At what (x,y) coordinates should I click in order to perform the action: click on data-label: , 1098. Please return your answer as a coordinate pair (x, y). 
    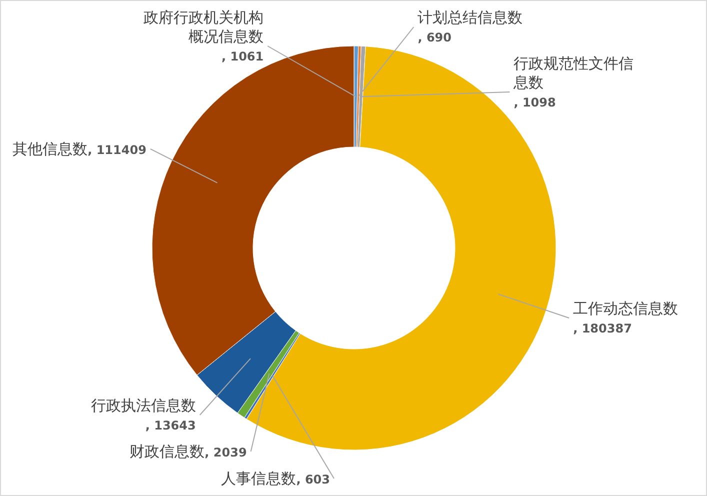
    Looking at the image, I should click on (535, 103).